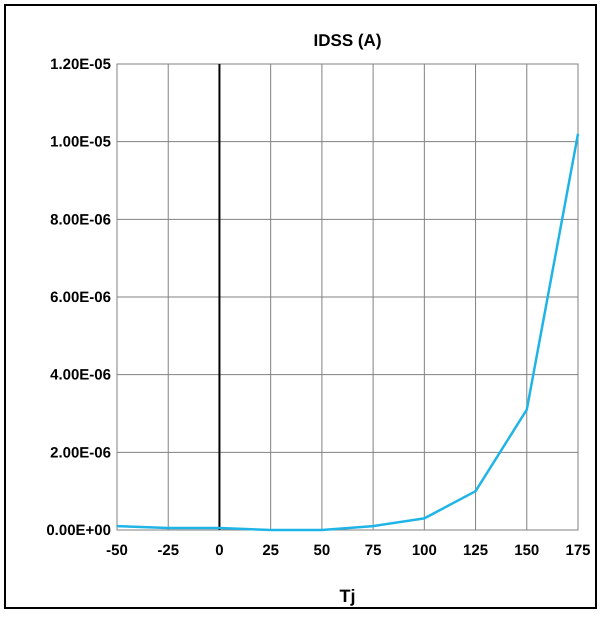 The height and width of the screenshot is (617, 601). Describe the element at coordinates (80, 375) in the screenshot. I see `y-tick-label: 4.00E-06` at that location.